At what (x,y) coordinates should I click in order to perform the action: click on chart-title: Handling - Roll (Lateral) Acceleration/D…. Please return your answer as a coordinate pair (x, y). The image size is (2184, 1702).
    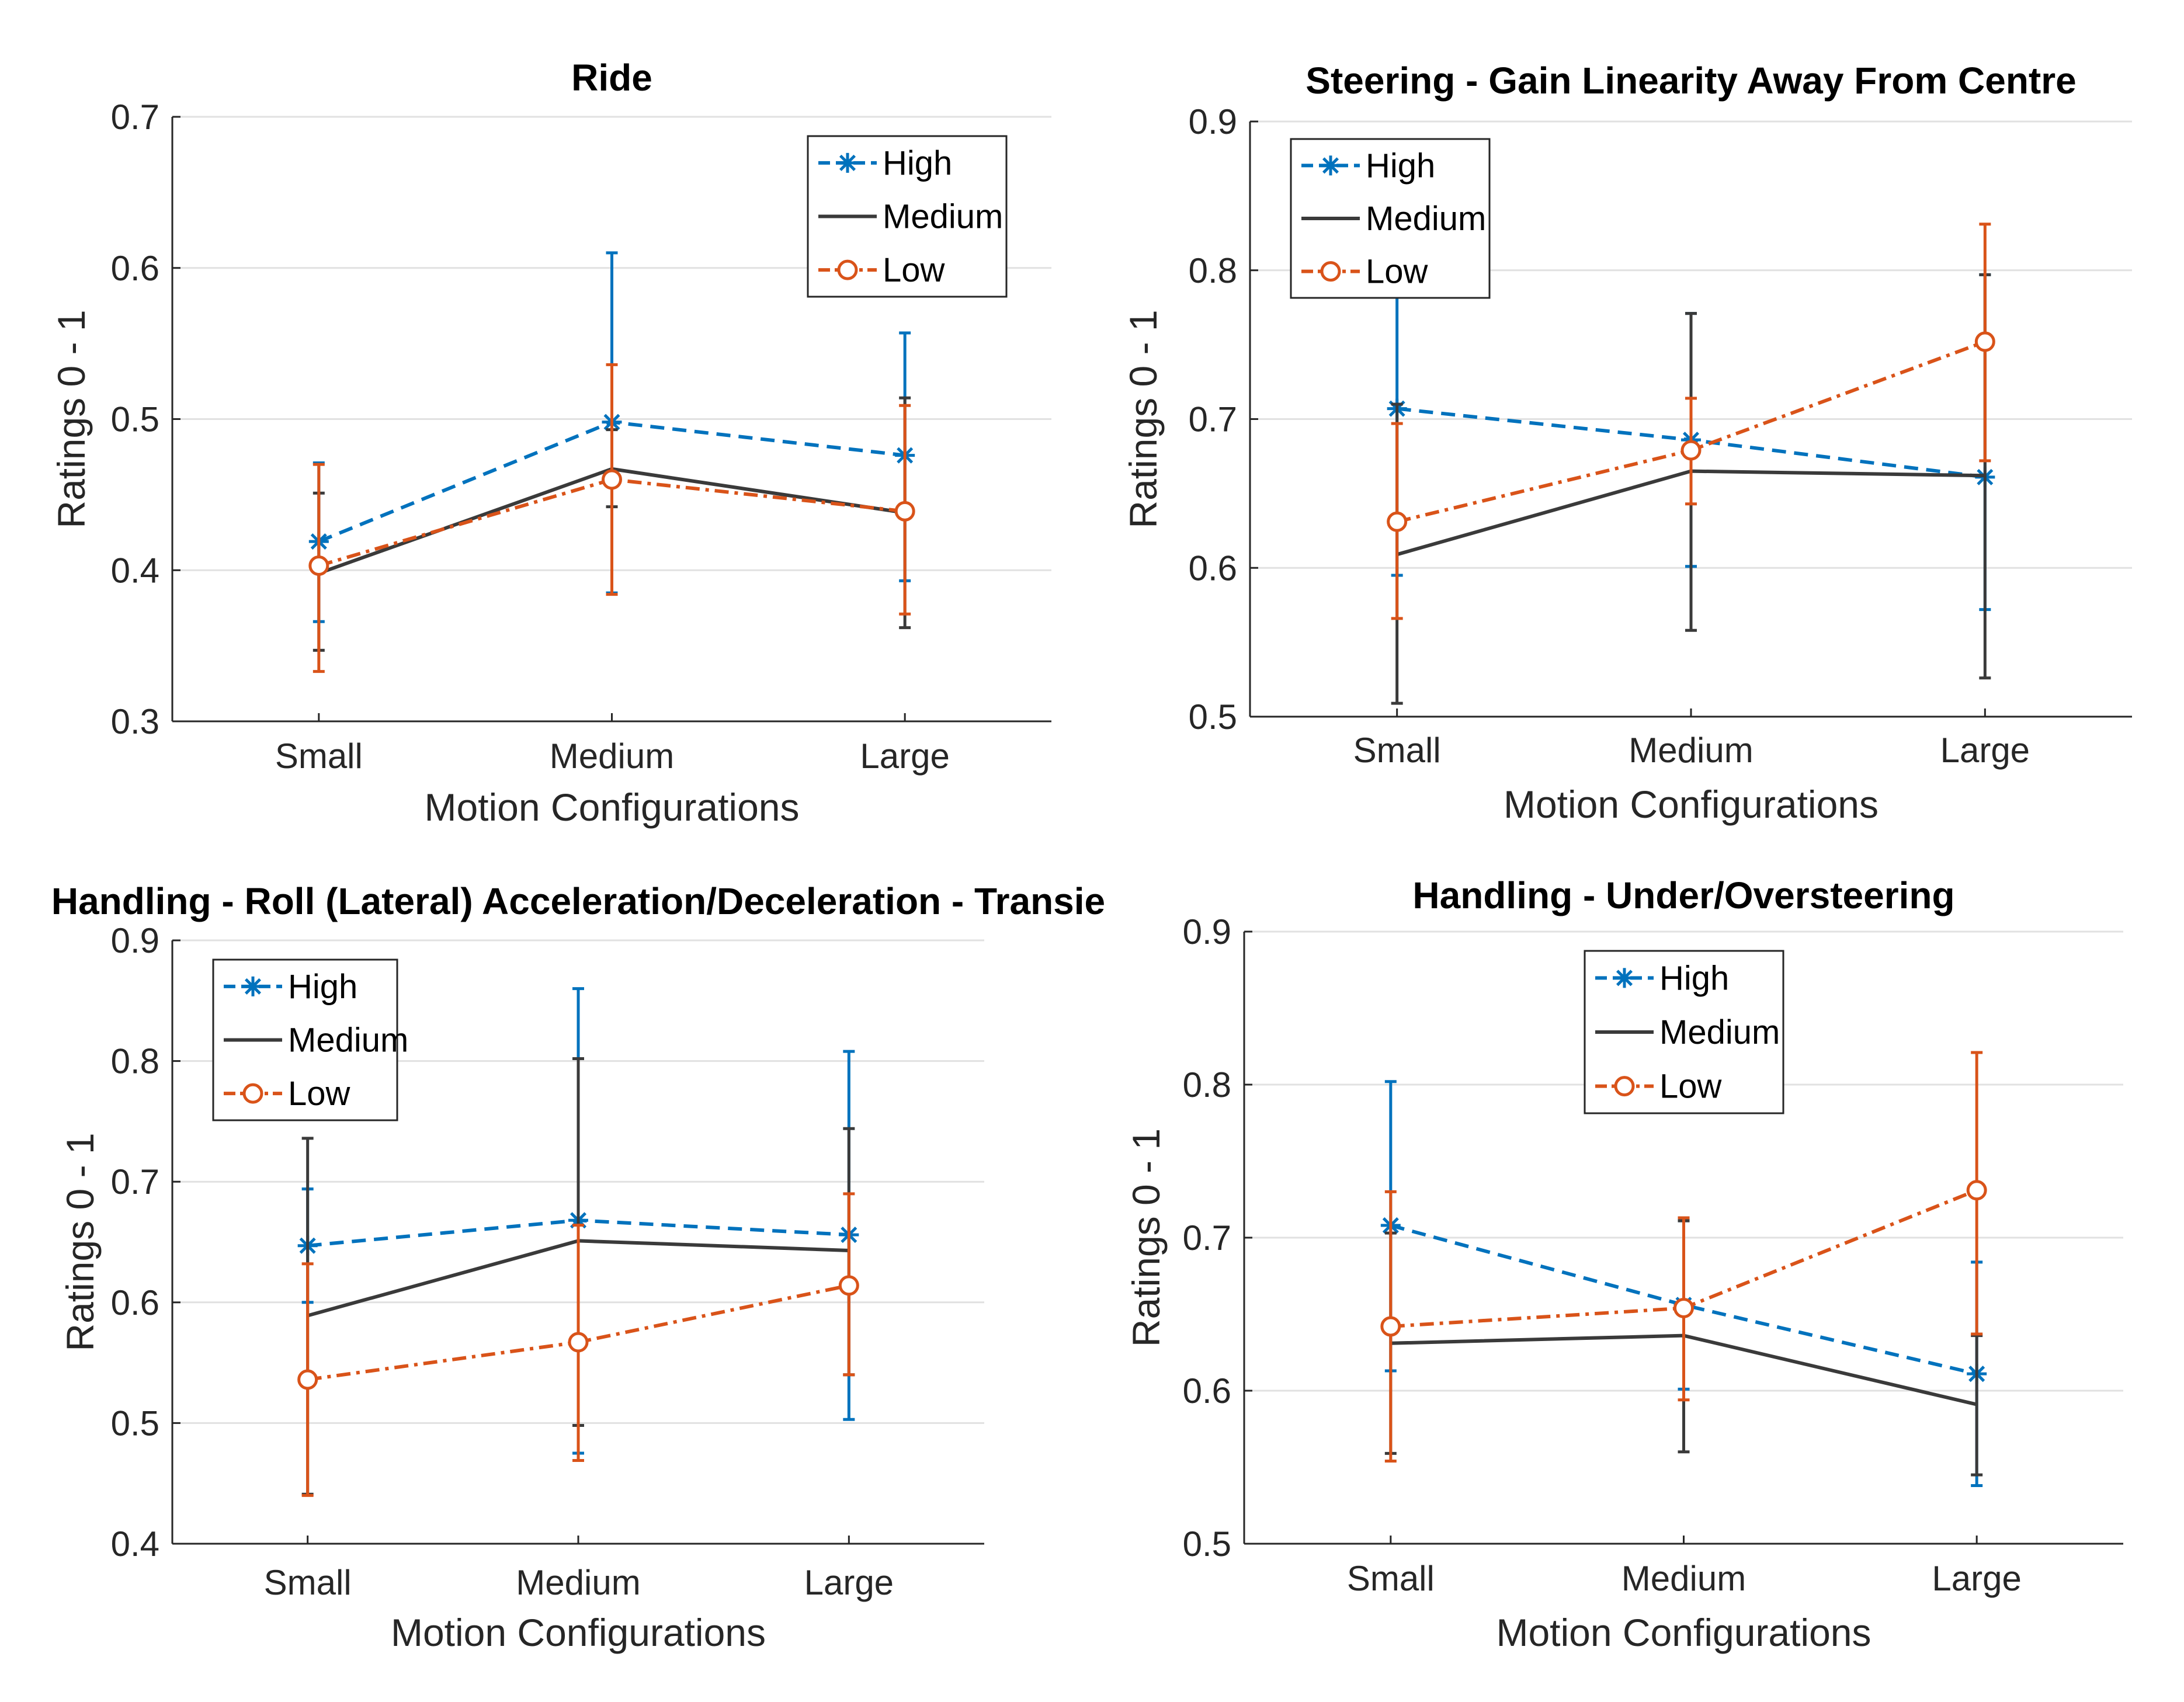
    Looking at the image, I should click on (578, 901).